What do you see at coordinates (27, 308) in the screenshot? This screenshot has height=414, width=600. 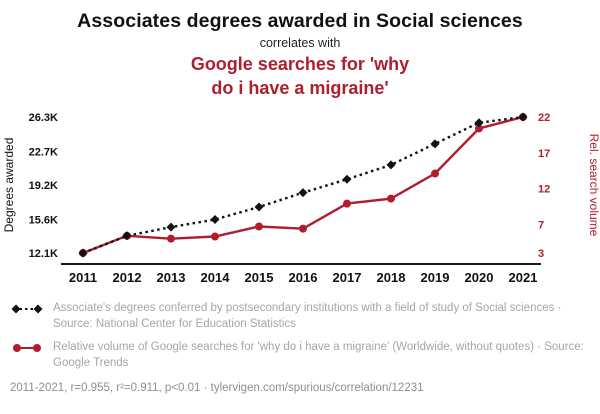 I see `legend-marker-diamond-dotted-icon` at bounding box center [27, 308].